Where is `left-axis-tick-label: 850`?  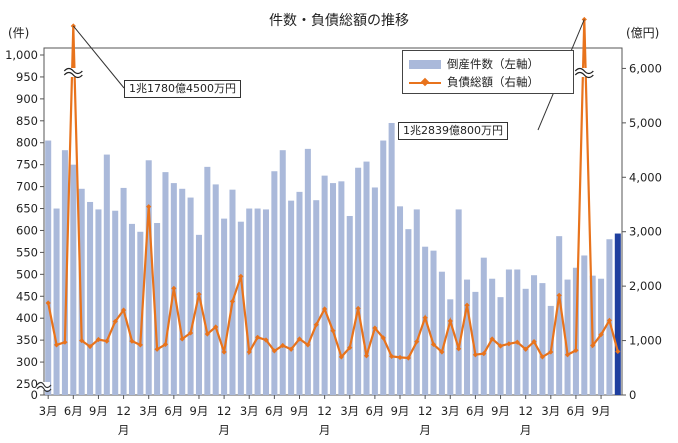 left-axis-tick-label: 850 is located at coordinates (27, 121).